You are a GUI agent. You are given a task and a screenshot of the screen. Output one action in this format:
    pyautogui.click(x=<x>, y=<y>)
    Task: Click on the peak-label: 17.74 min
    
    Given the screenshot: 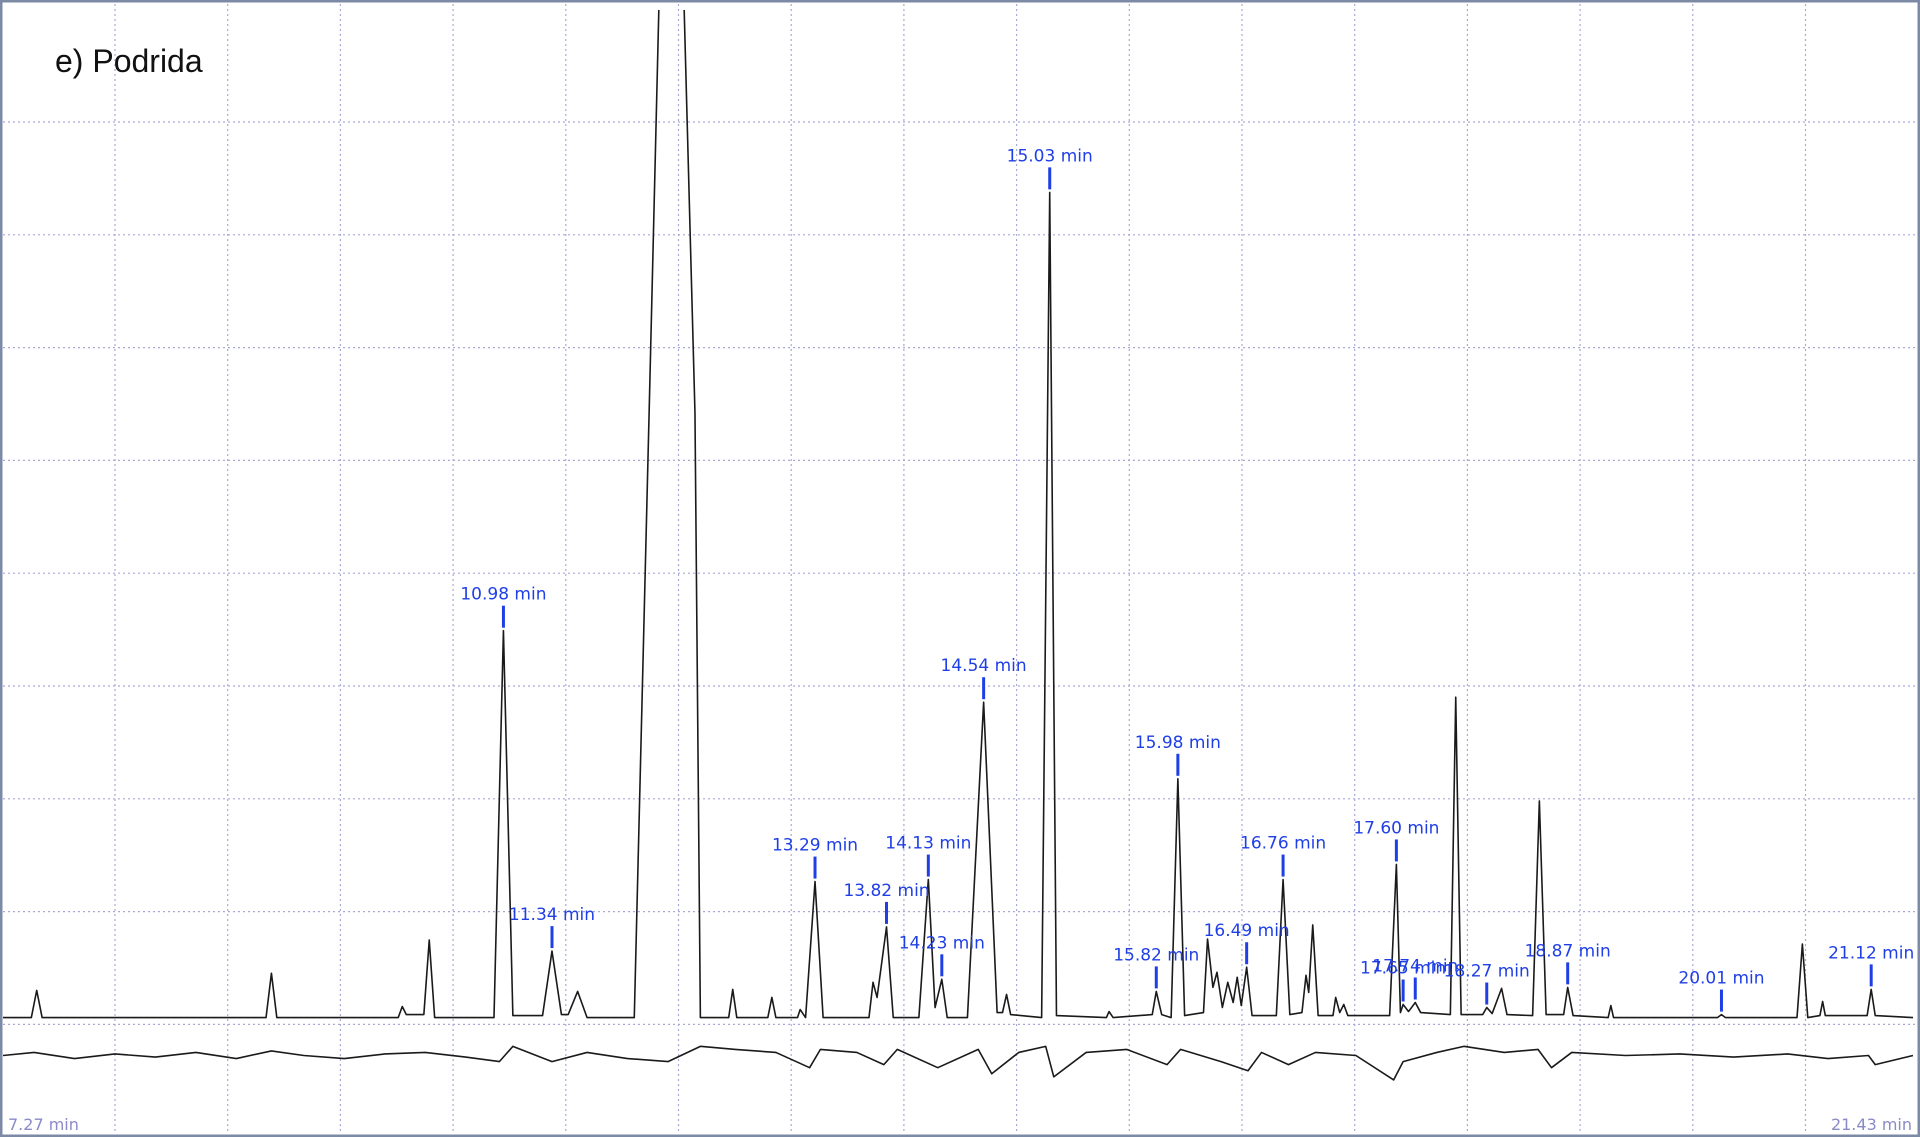 What is the action you would take?
    pyautogui.click(x=1415, y=966)
    